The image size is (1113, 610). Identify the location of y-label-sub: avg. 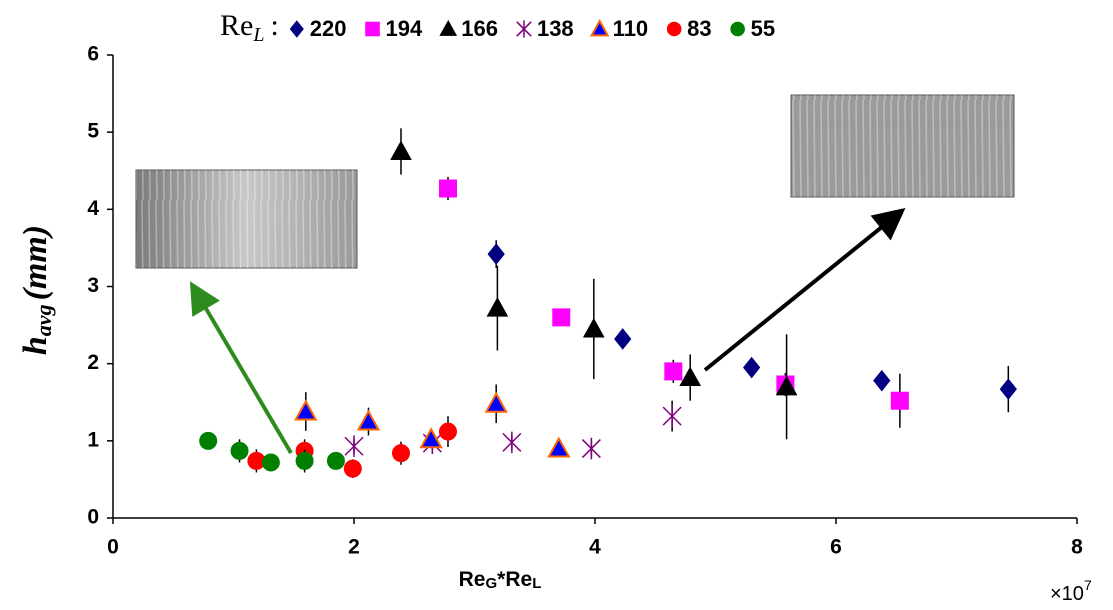
(43, 320).